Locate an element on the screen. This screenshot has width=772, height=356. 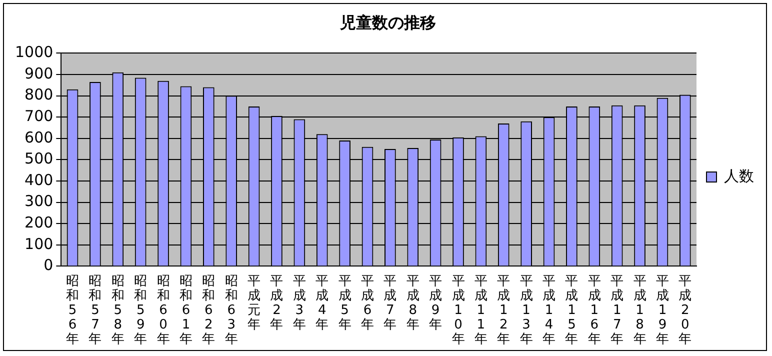
x-tick-label: 平成3年 is located at coordinates (299, 303).